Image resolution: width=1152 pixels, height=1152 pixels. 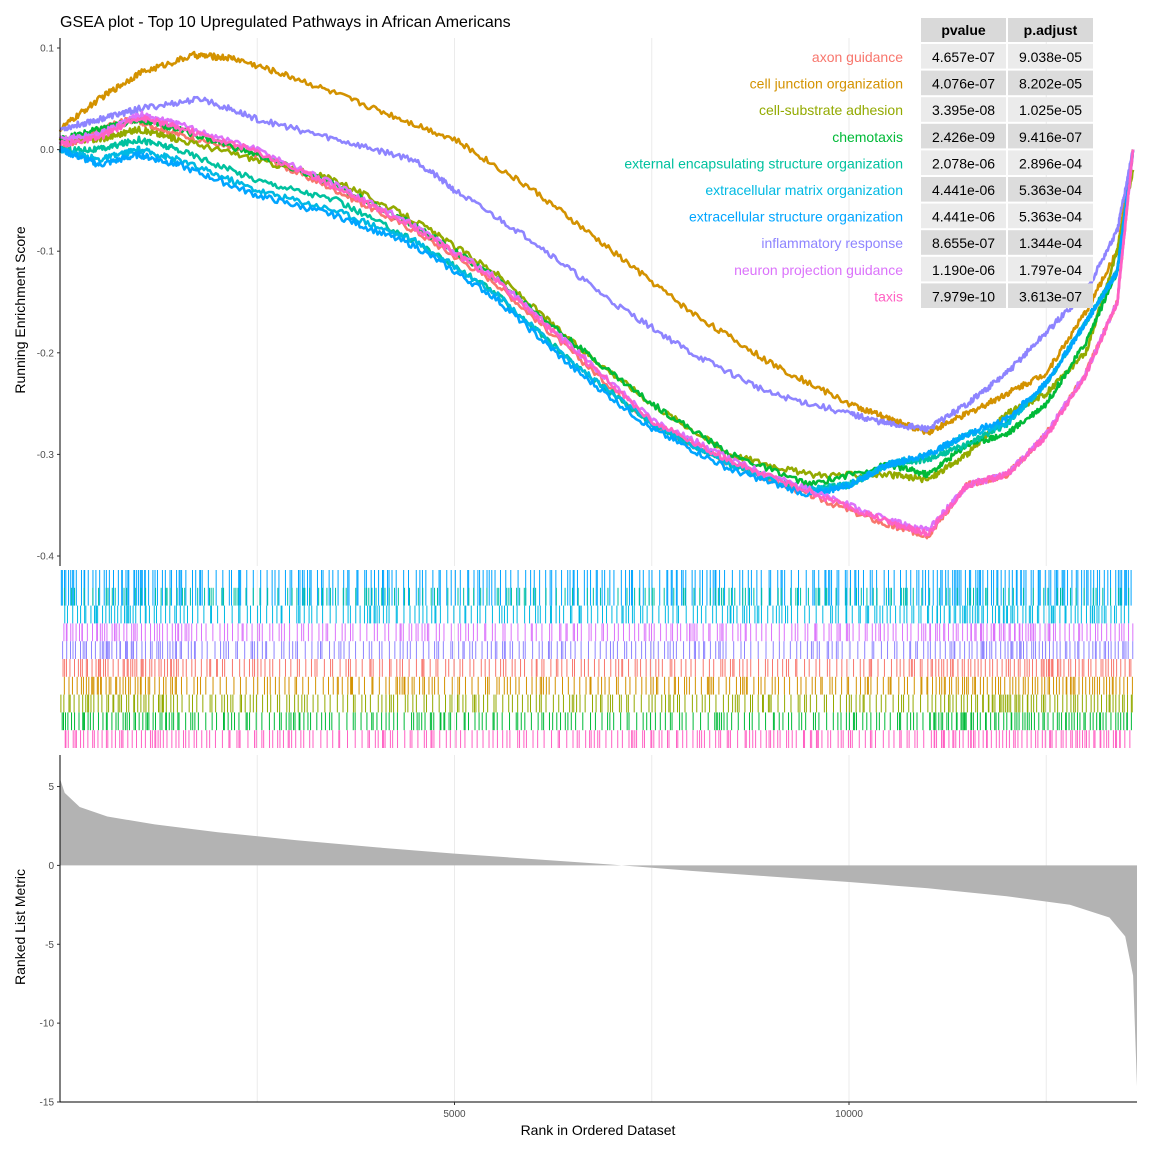 What do you see at coordinates (454, 1114) in the screenshot?
I see `x-tick-label: 5000` at bounding box center [454, 1114].